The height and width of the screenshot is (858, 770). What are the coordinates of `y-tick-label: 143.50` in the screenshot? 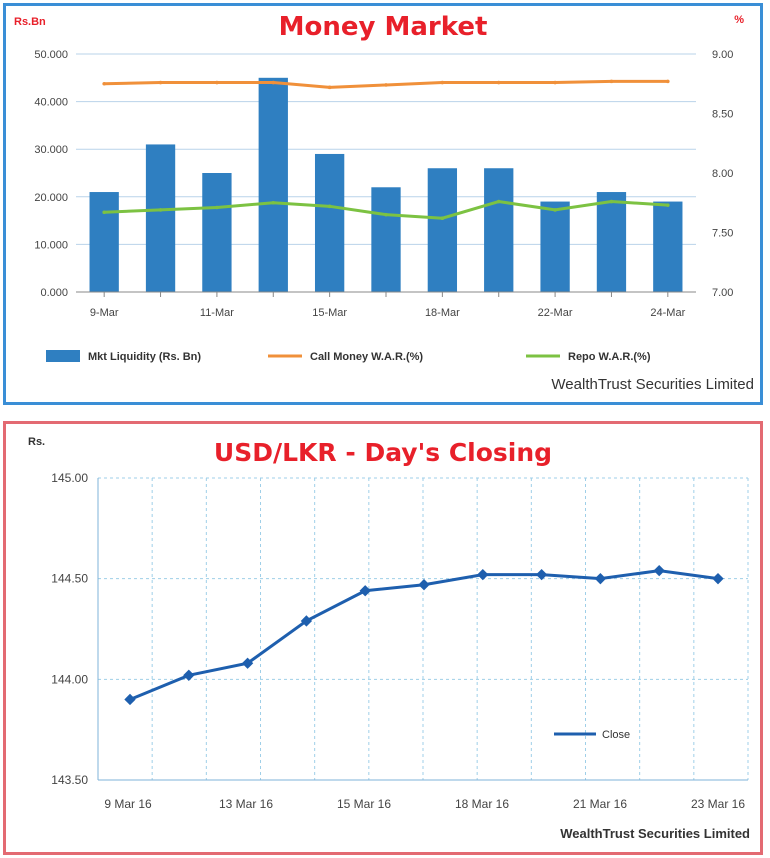 It's located at (69, 780).